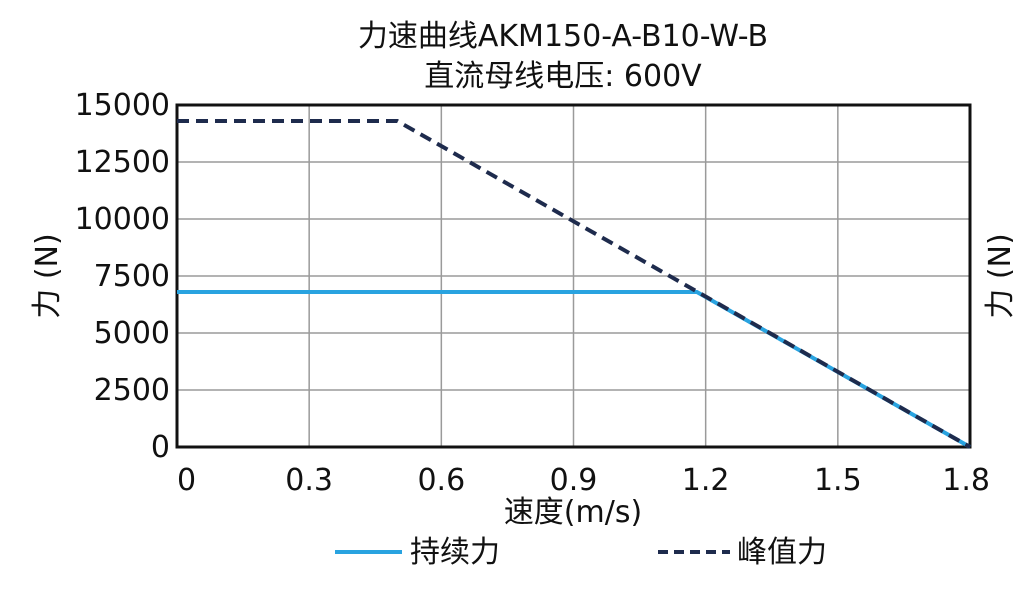  I want to click on y-tick-label: 15000, so click(122, 105).